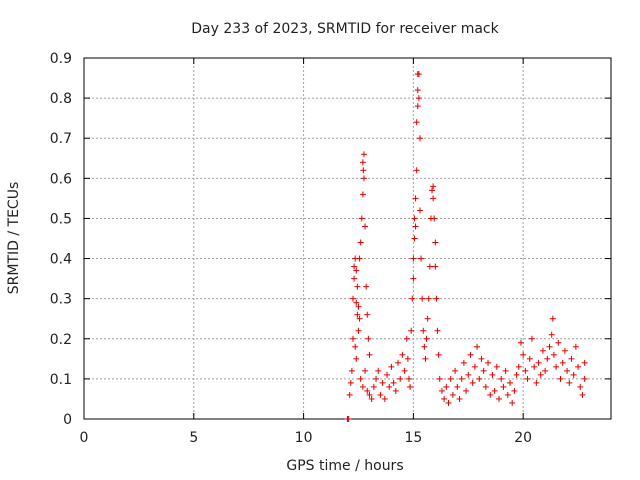  What do you see at coordinates (61, 380) in the screenshot?
I see `y-tick-label: 0.1` at bounding box center [61, 380].